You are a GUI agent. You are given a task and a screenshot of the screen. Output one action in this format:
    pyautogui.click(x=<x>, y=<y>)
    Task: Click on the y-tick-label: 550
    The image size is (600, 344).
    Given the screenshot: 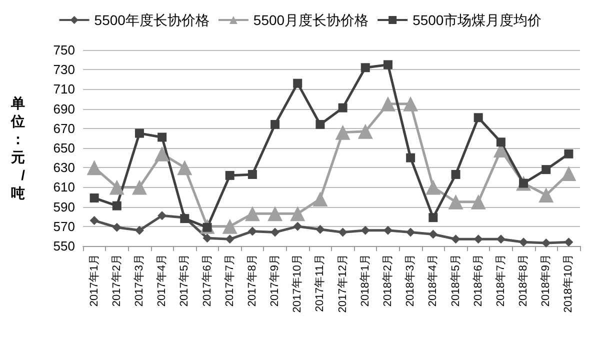 What is the action you would take?
    pyautogui.click(x=64, y=246)
    